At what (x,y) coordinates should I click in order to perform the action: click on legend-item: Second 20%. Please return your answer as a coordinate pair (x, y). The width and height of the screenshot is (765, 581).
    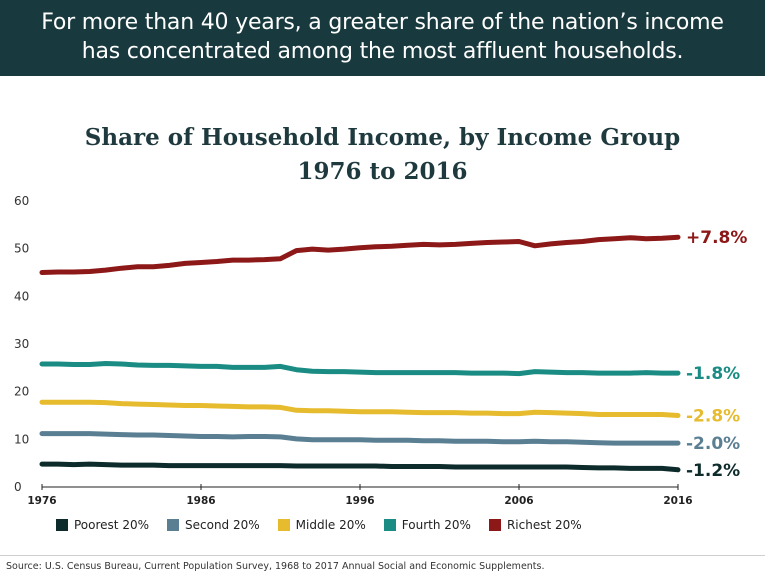
    Looking at the image, I should click on (213, 525).